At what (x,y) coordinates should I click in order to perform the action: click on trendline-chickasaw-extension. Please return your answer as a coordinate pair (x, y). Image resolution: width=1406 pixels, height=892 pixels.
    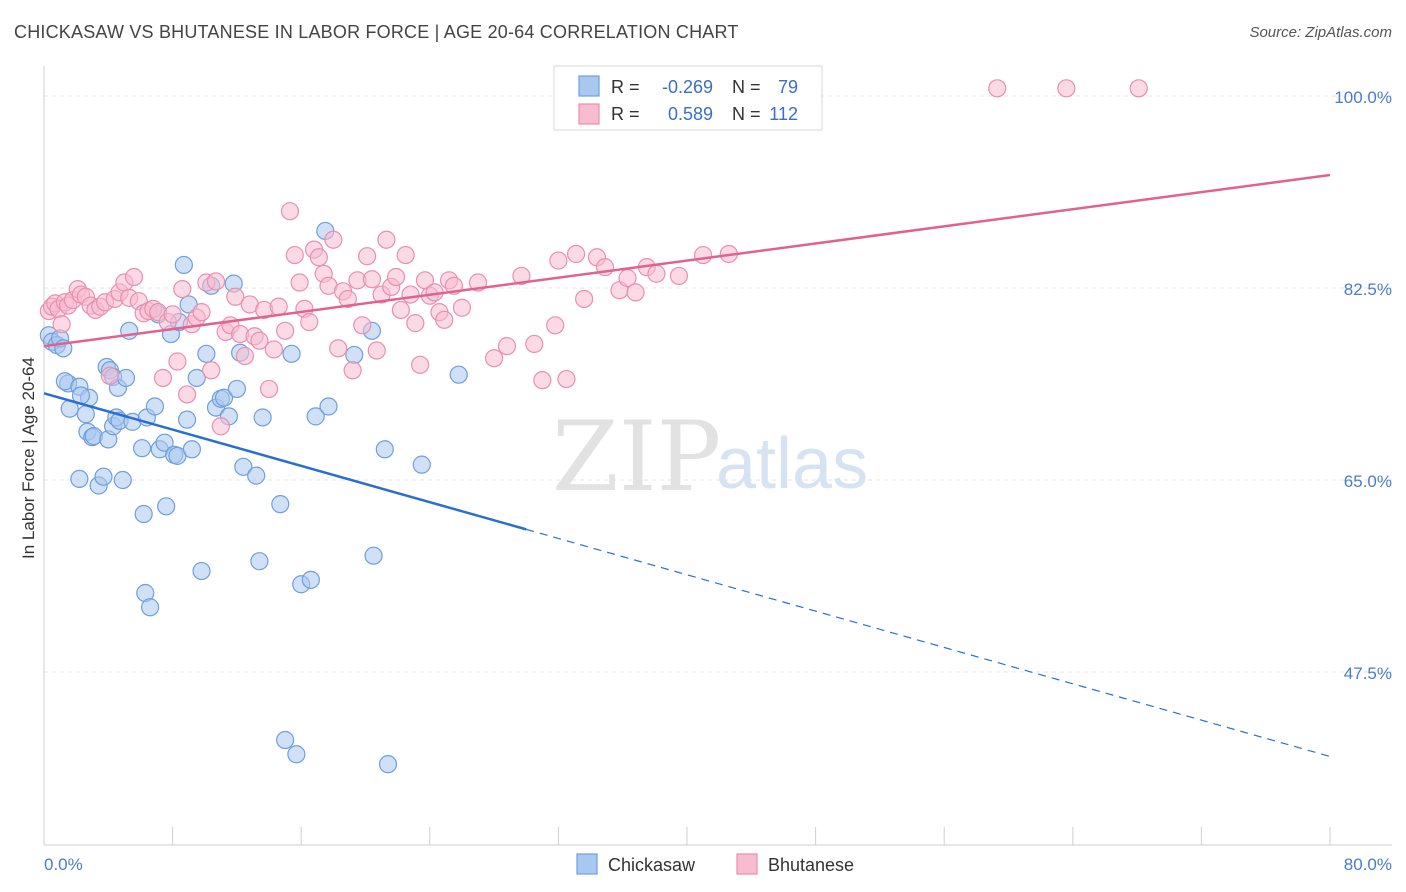
    Looking at the image, I should click on (928, 643).